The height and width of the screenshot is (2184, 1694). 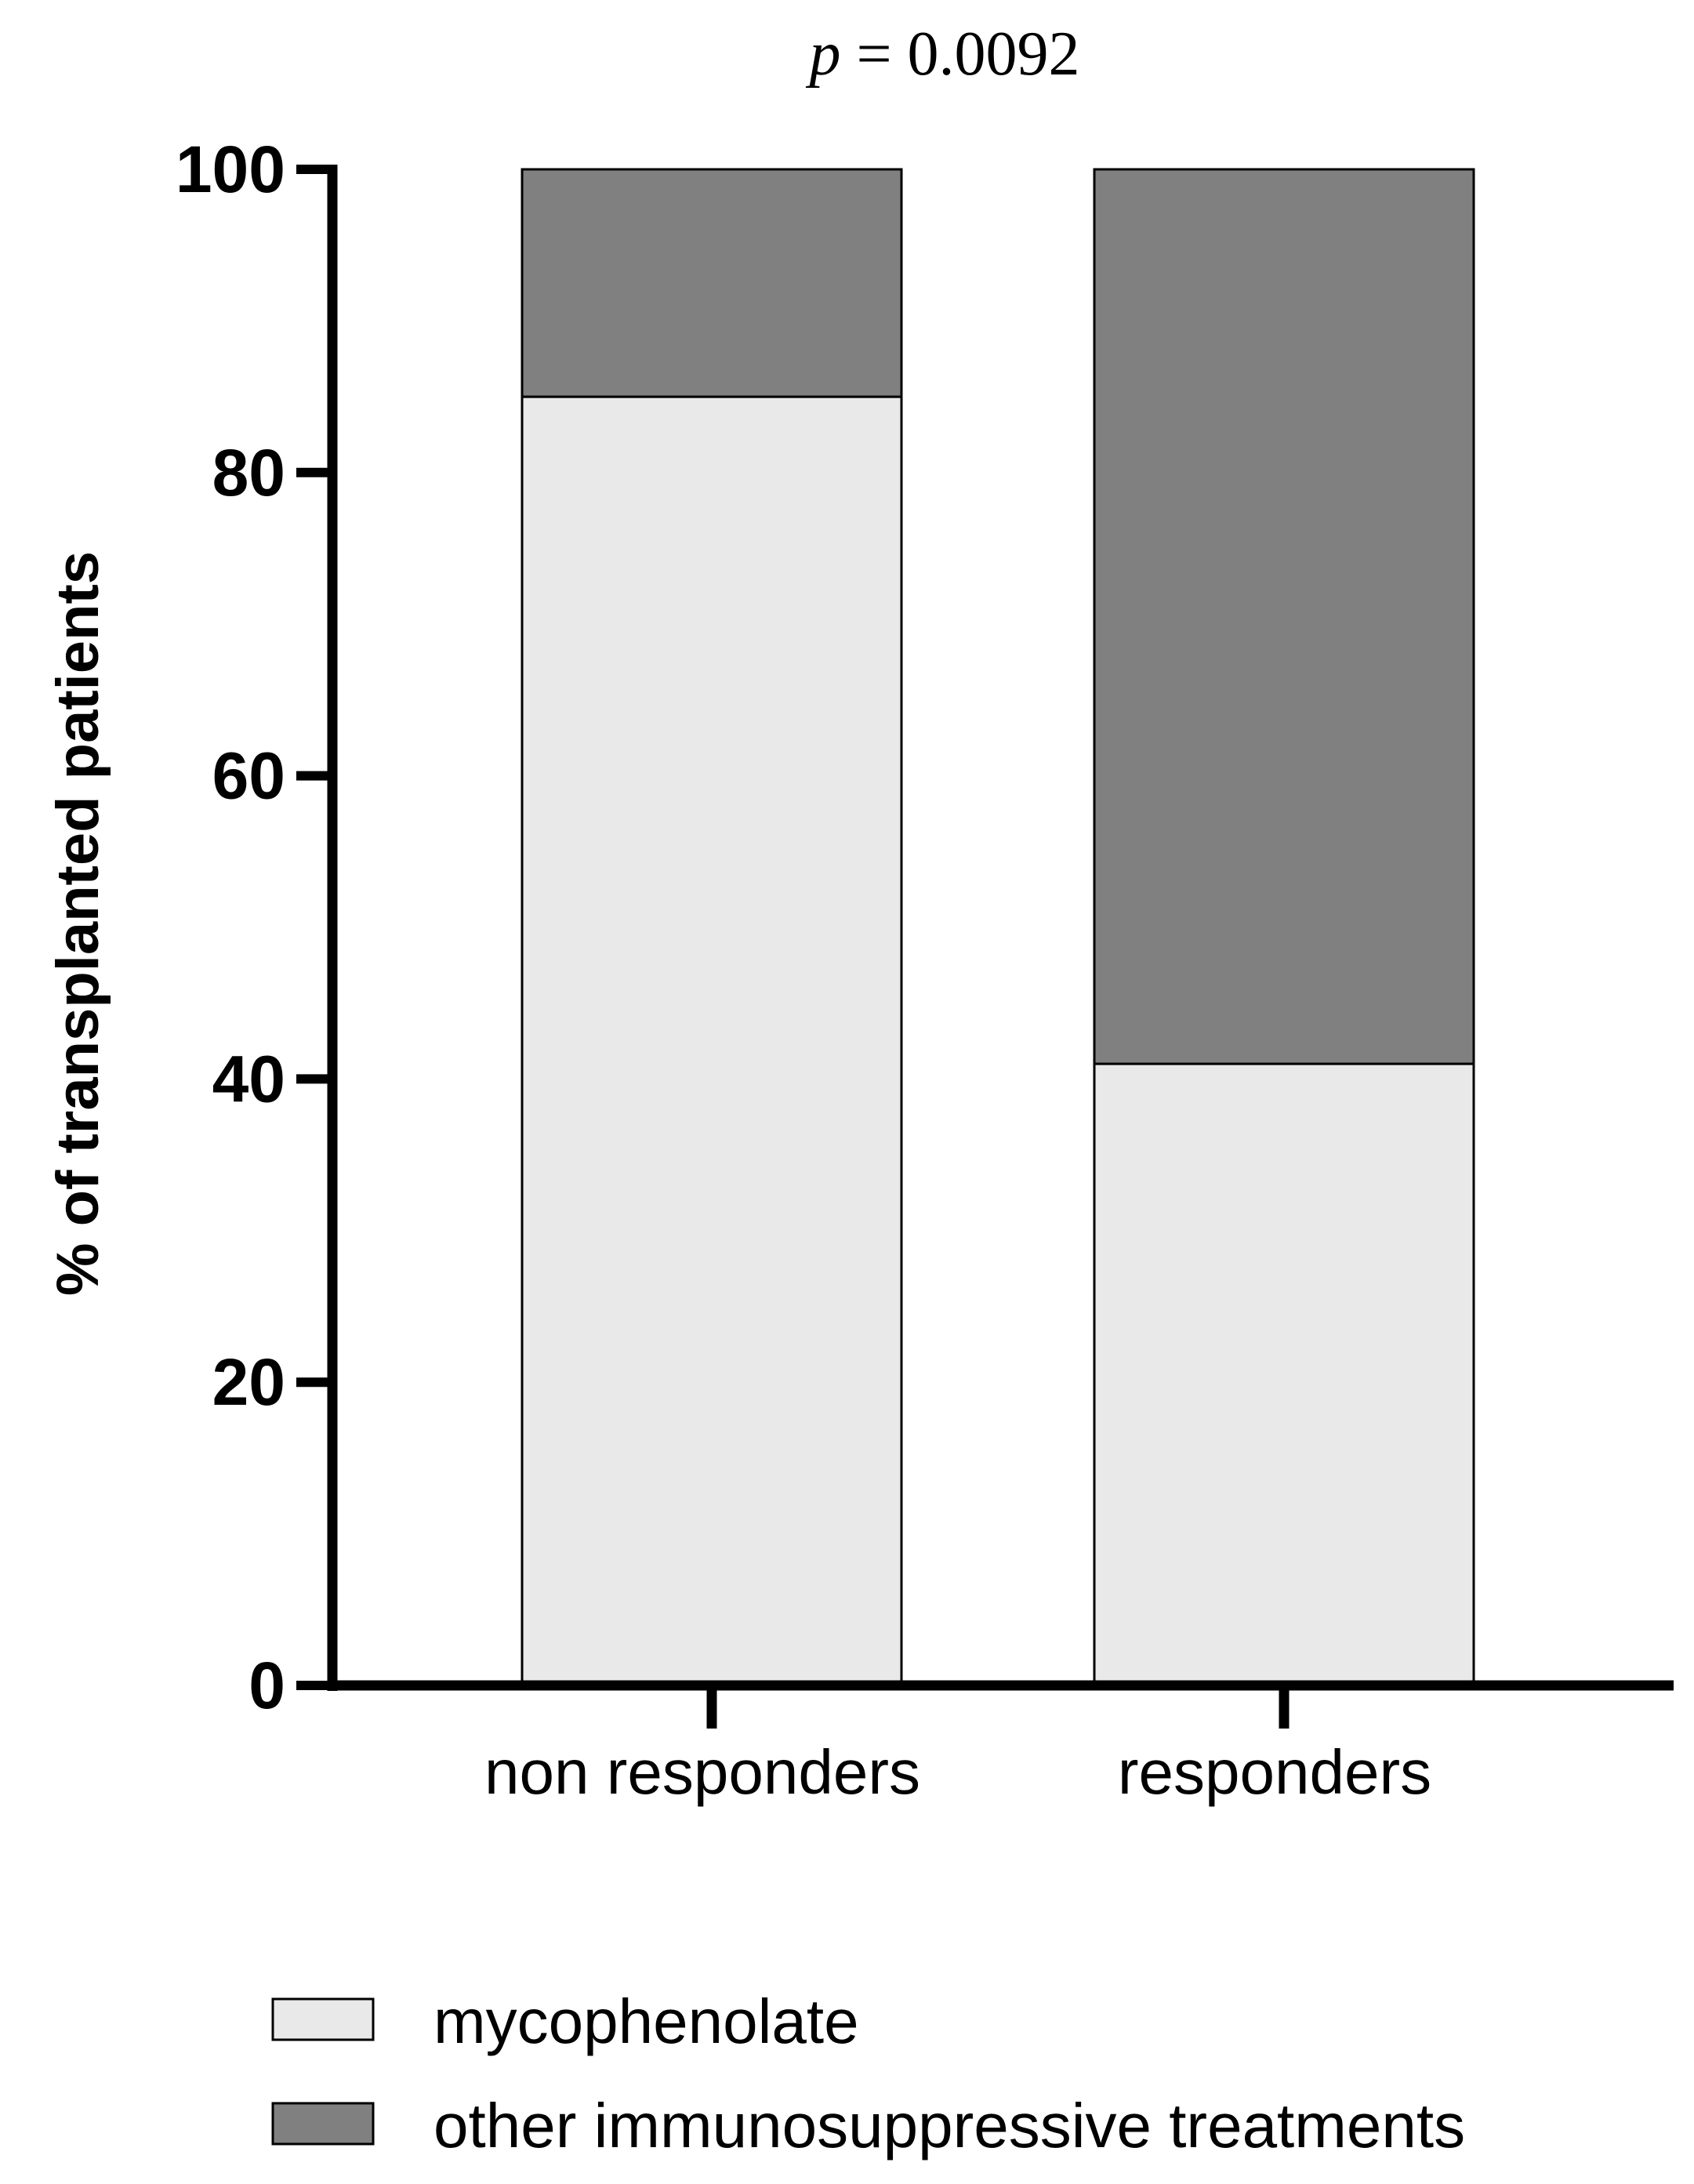 What do you see at coordinates (248, 1079) in the screenshot?
I see `y-tick-label-40: 40` at bounding box center [248, 1079].